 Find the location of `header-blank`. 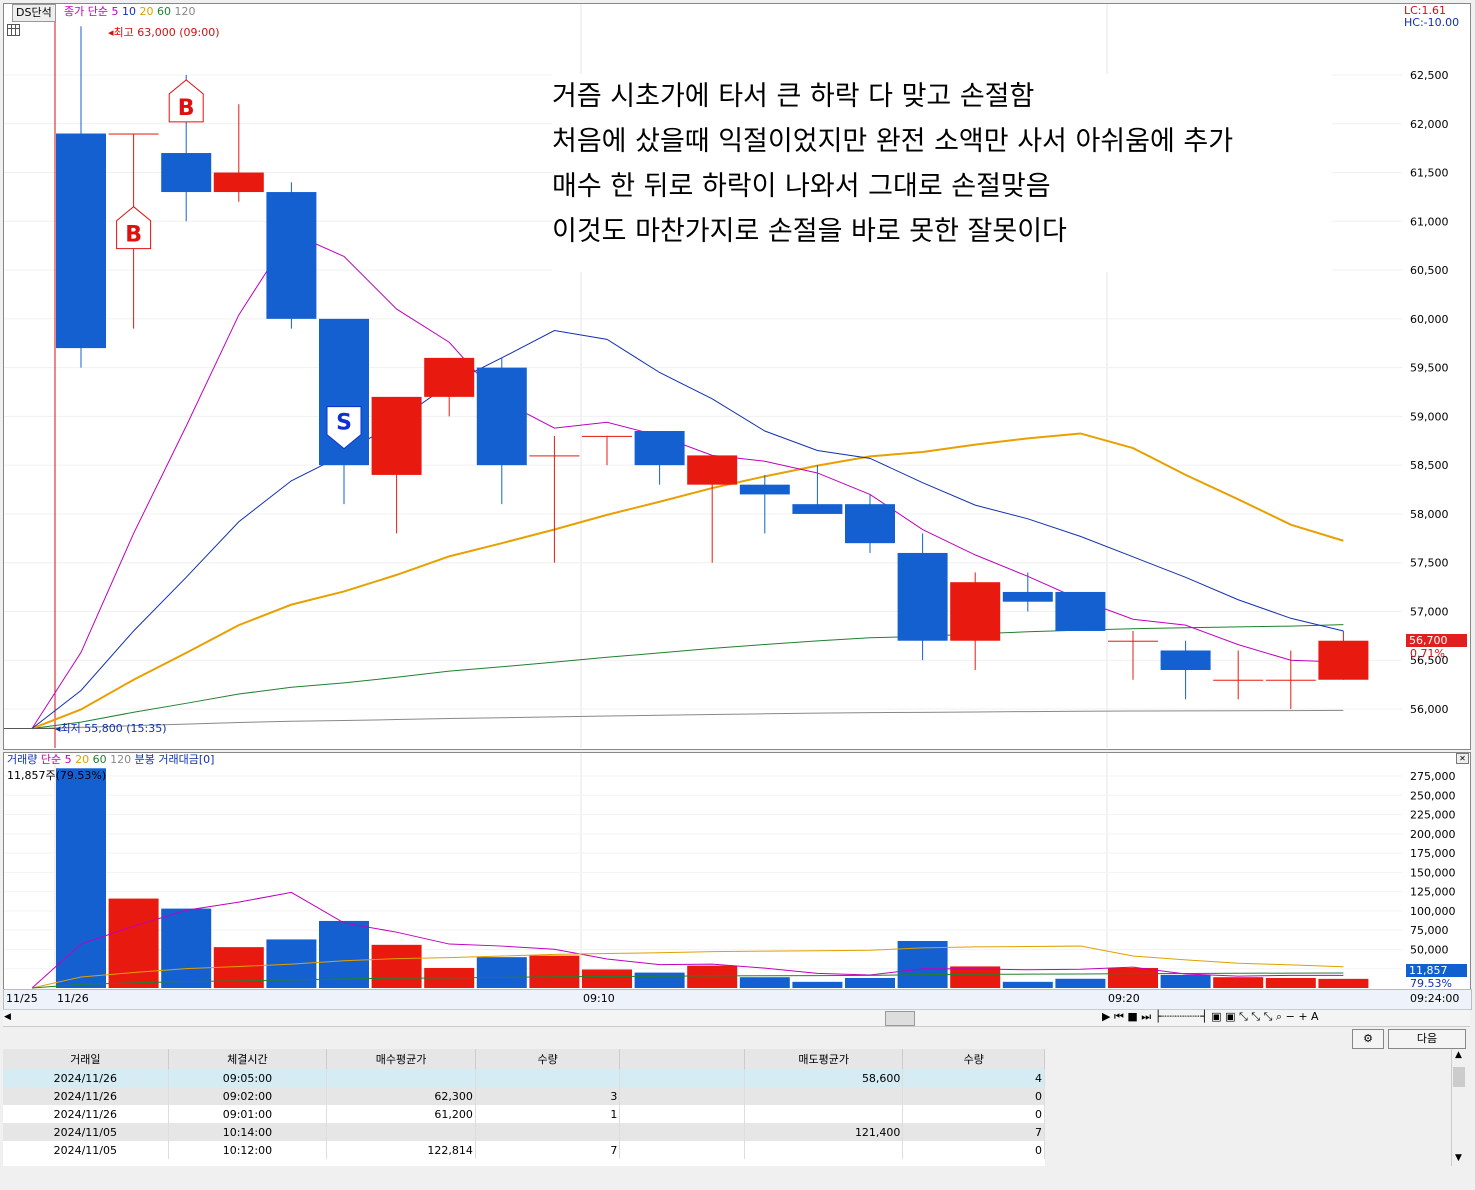

header-blank is located at coordinates (682, 1059).